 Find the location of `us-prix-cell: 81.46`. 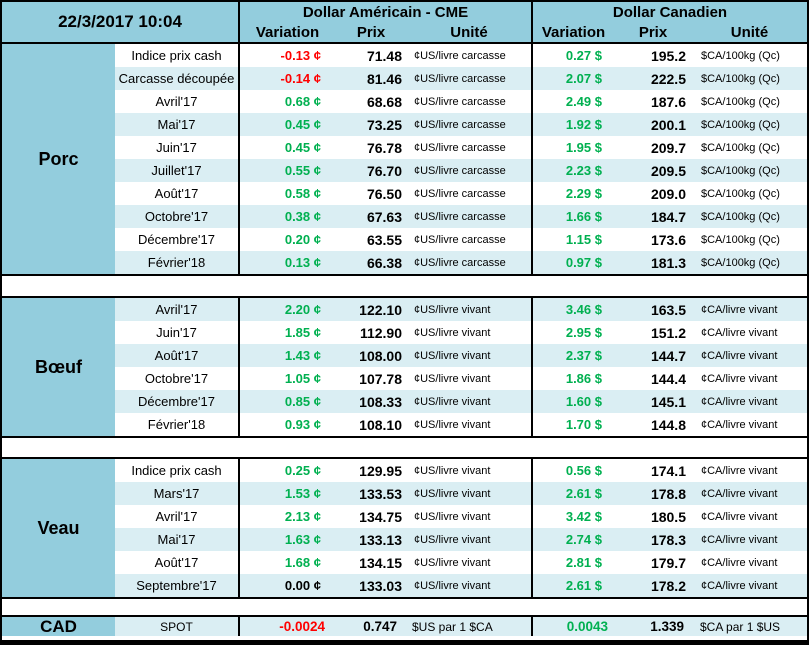

us-prix-cell: 81.46 is located at coordinates (384, 78).